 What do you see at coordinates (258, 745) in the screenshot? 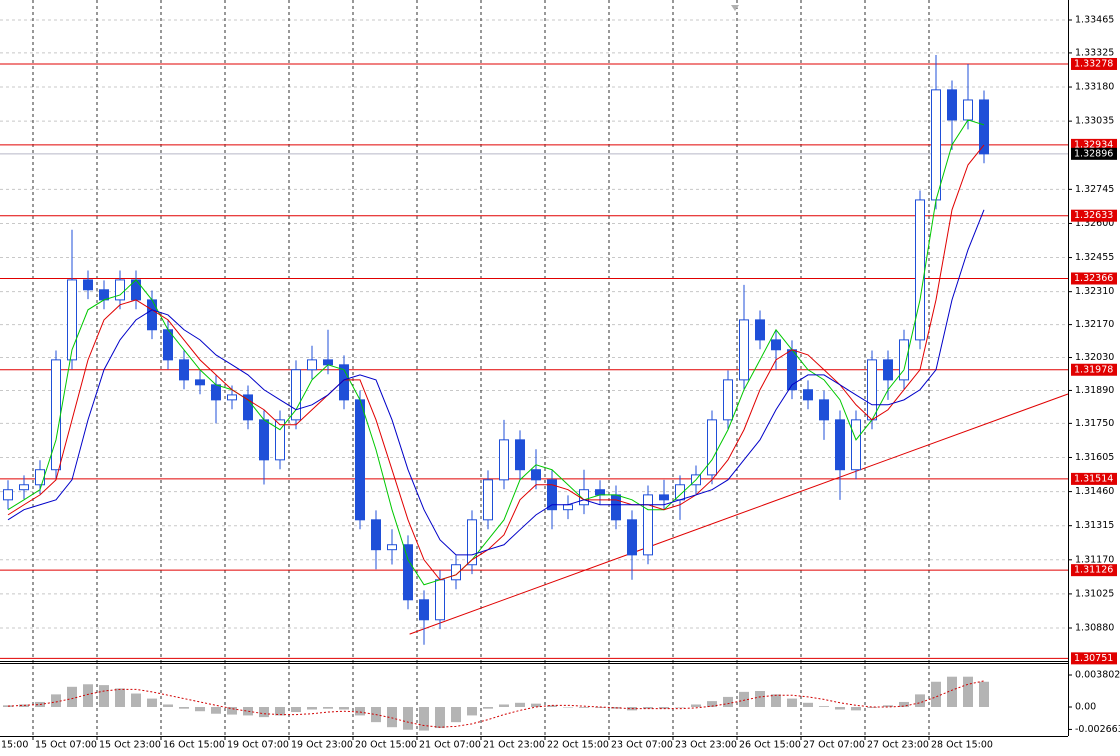
I see `x-tick-label: 19 Oct 07:00` at bounding box center [258, 745].